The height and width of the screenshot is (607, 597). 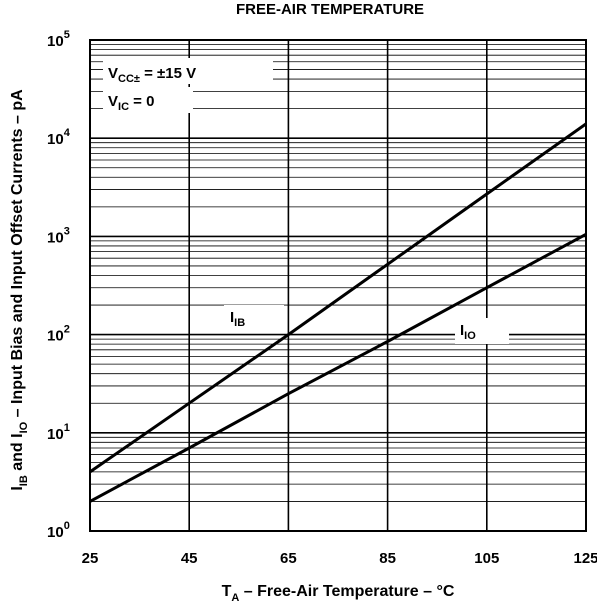 I want to click on y-tick-label: 10³, so click(x=58, y=235).